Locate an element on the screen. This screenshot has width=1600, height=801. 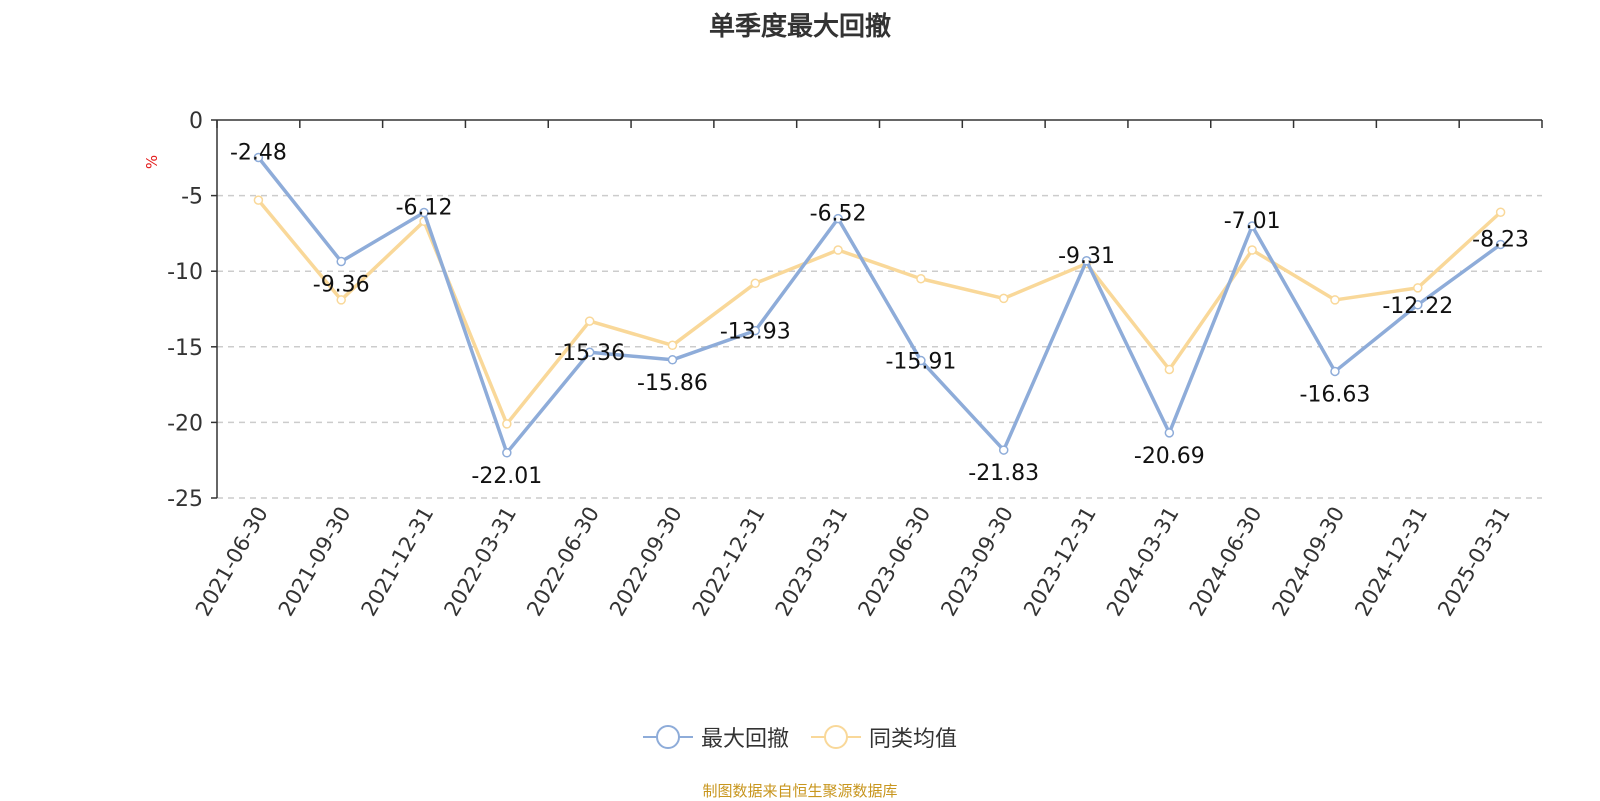
data-label: -7.01 is located at coordinates (1252, 221).